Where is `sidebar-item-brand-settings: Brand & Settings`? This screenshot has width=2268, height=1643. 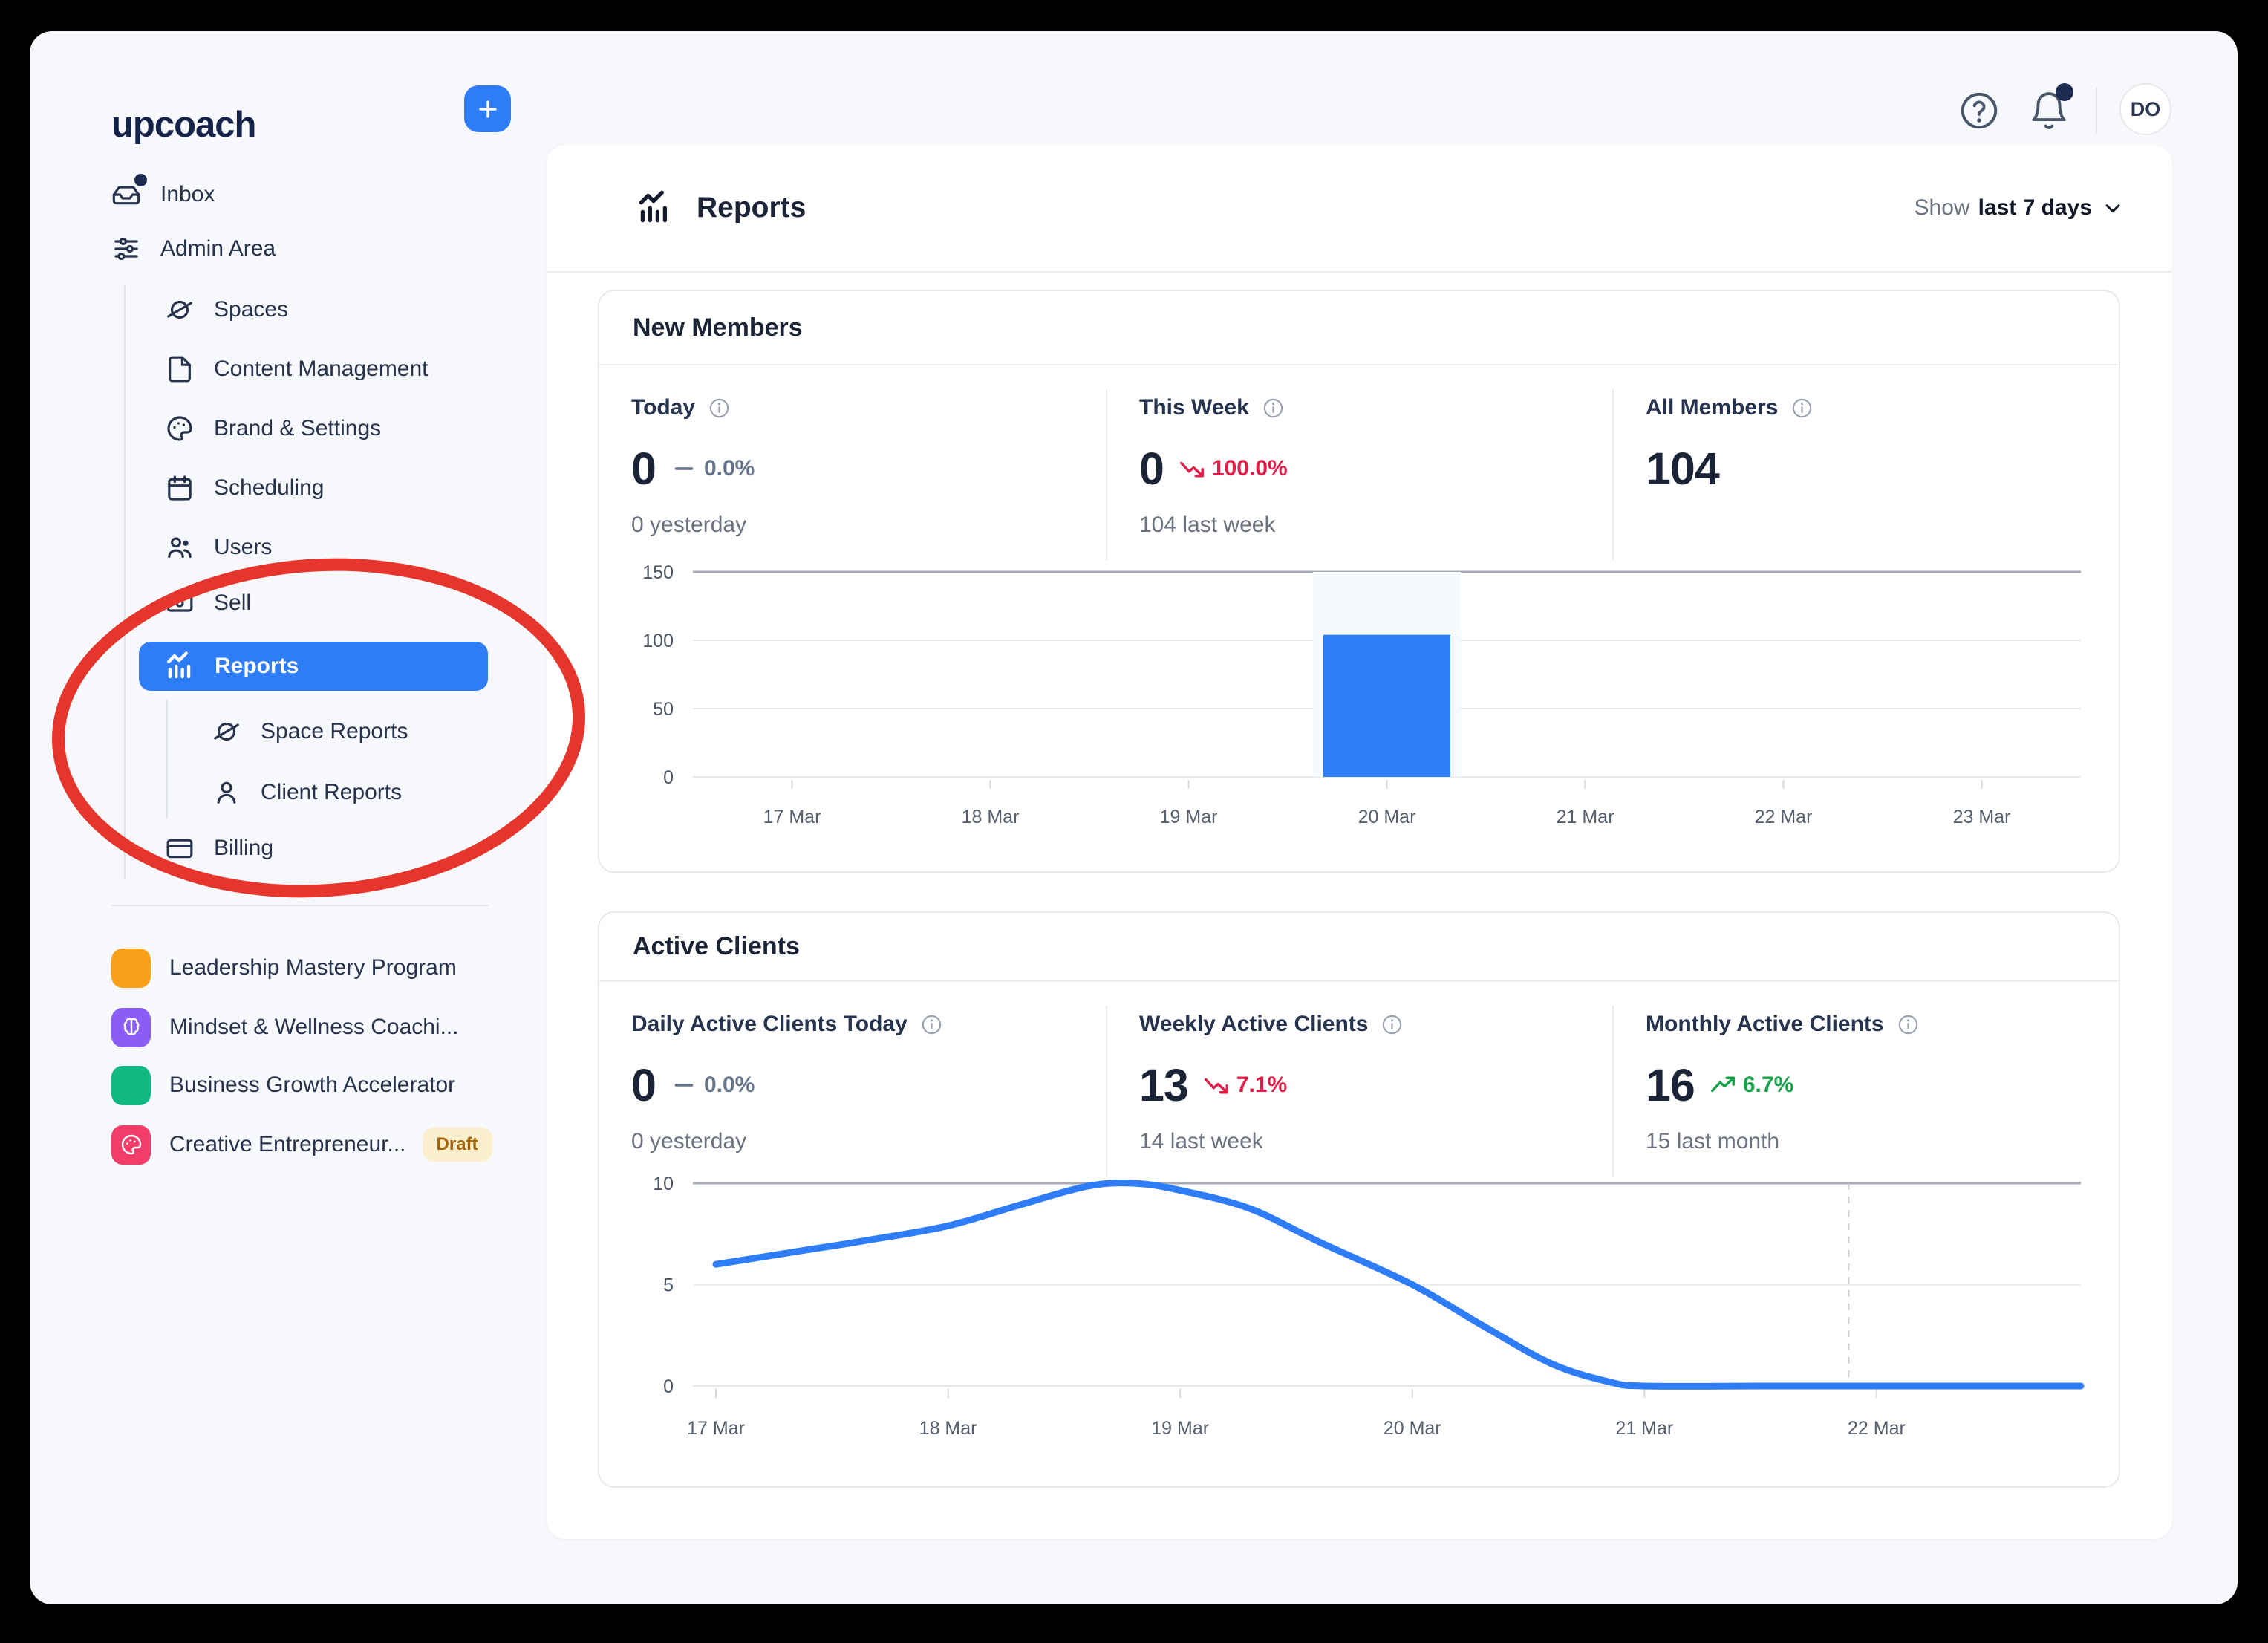 sidebar-item-brand-settings: Brand & Settings is located at coordinates (273, 428).